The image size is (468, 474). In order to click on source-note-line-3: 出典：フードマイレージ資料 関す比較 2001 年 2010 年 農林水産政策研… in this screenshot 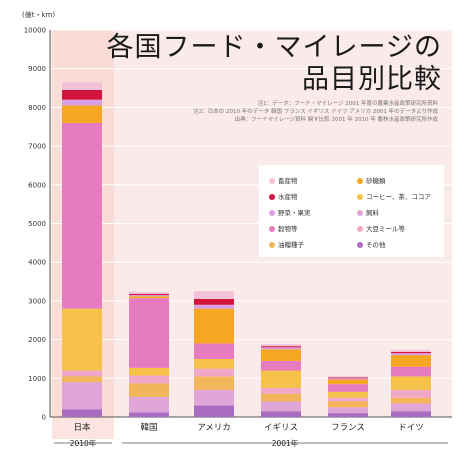, I will do `click(336, 120)`.